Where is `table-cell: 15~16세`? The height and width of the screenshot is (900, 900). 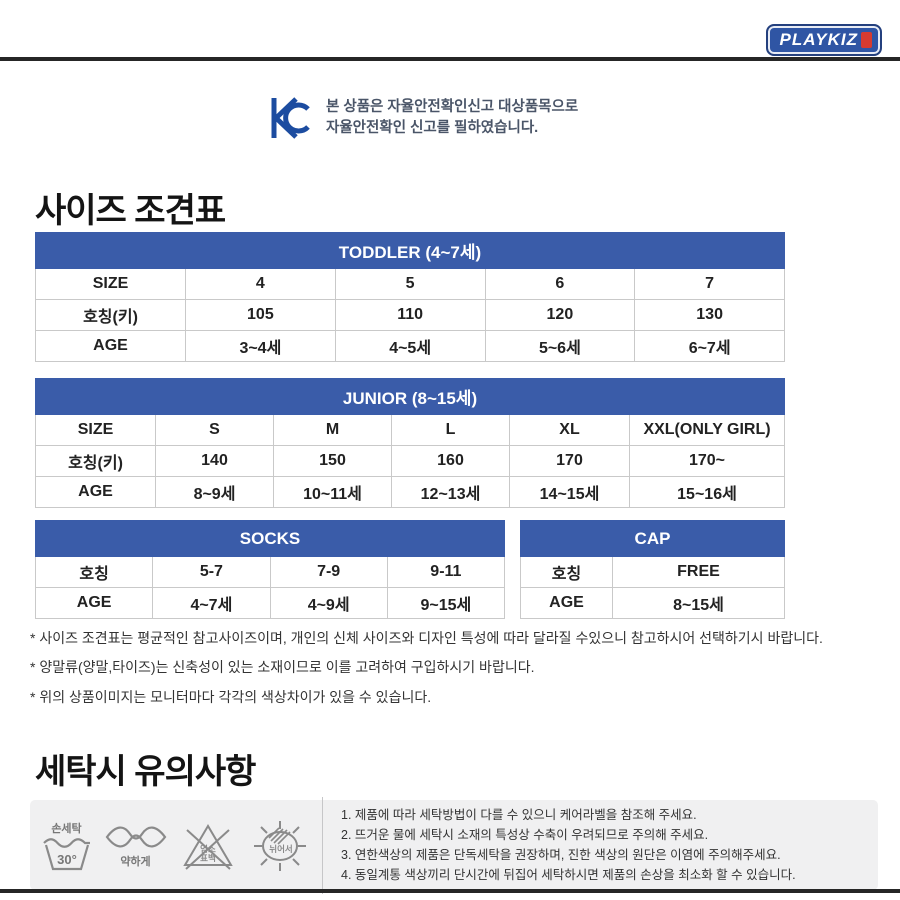
table-cell: 15~16세 is located at coordinates (707, 492).